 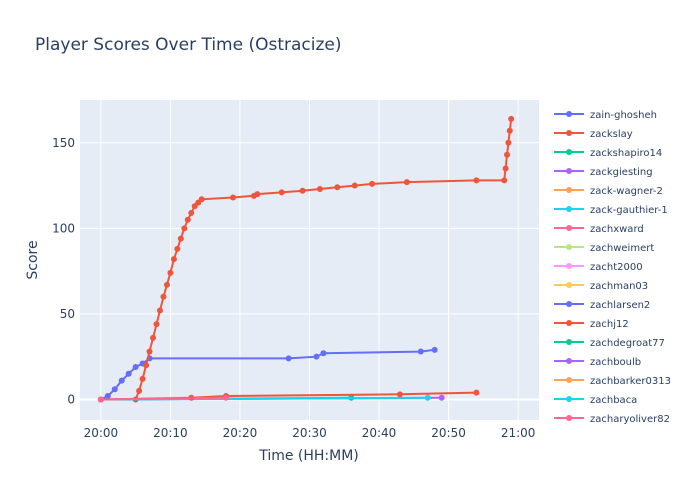 I want to click on legend-item: zachbaca, so click(x=595, y=400).